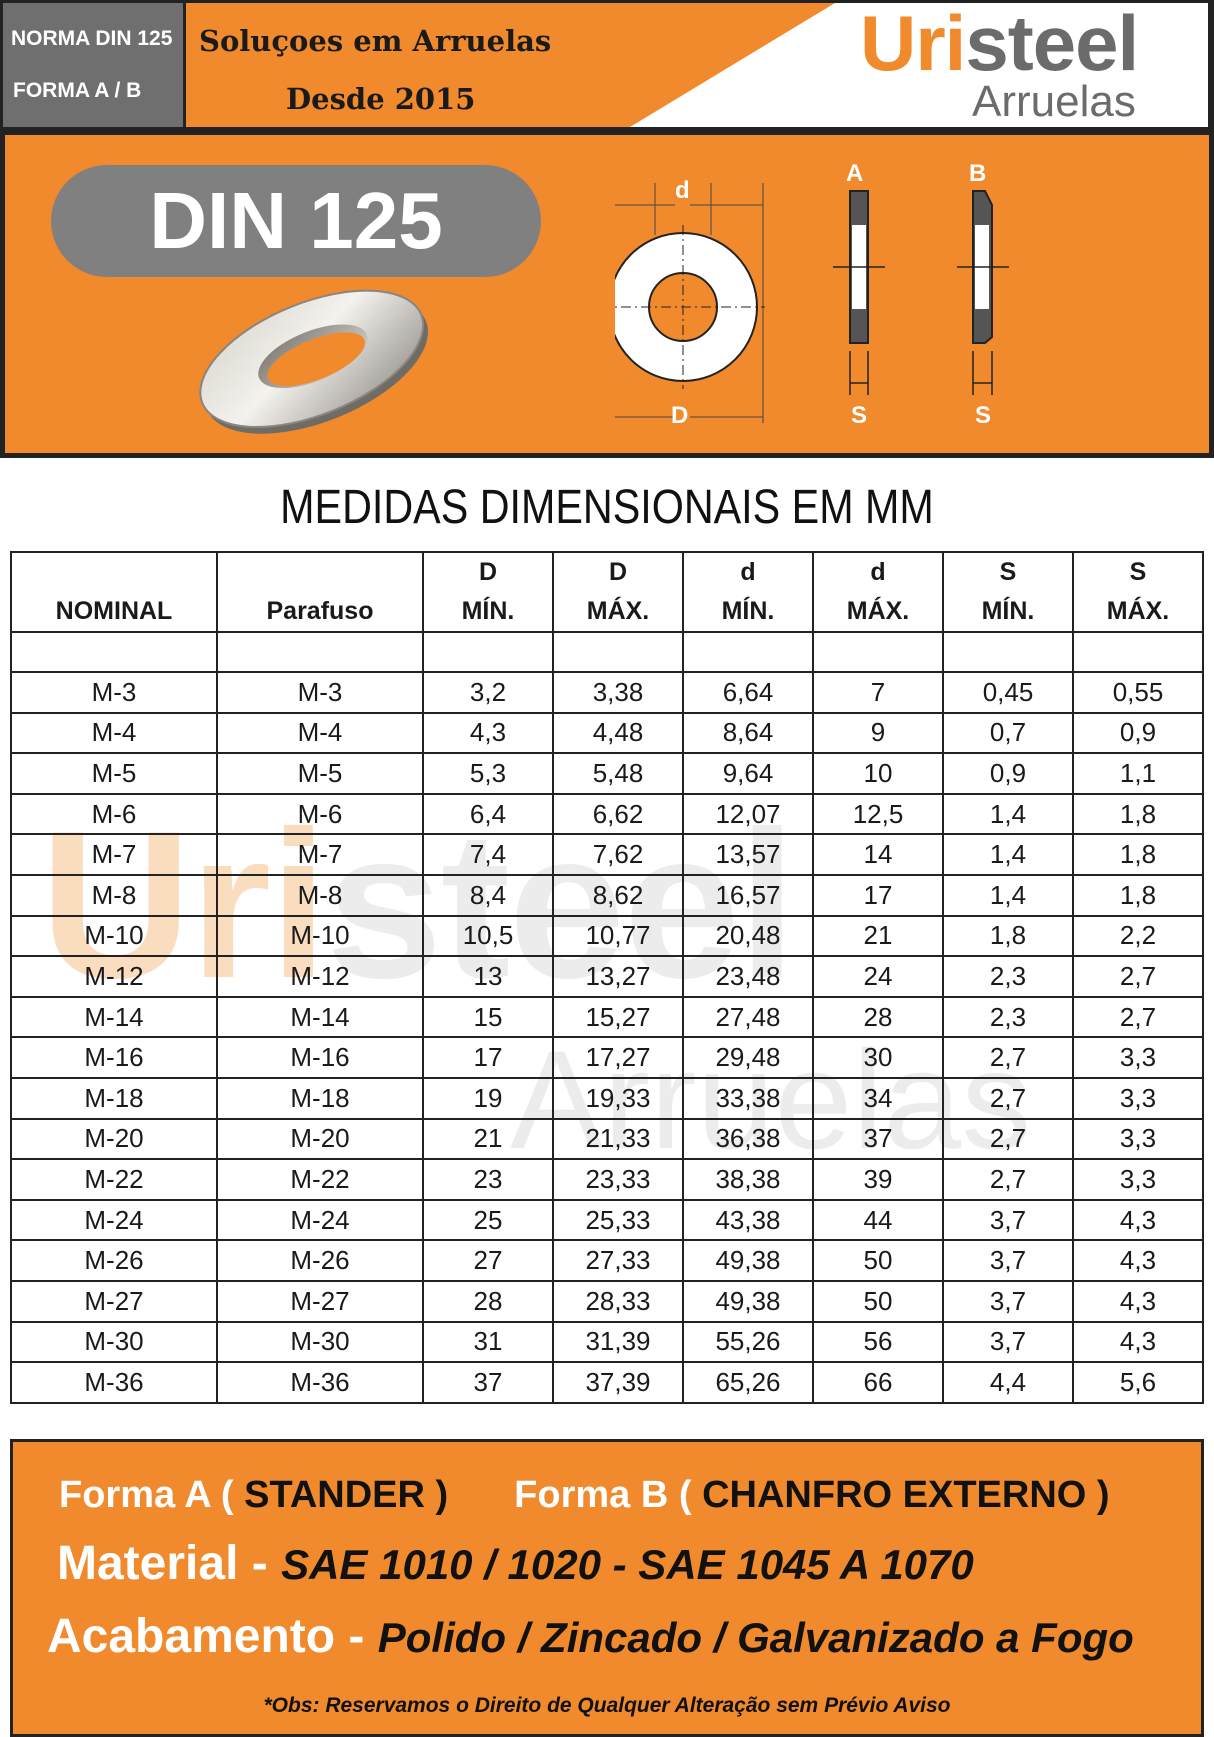 This screenshot has width=1214, height=1737. I want to click on table-cell: 6,64, so click(748, 692).